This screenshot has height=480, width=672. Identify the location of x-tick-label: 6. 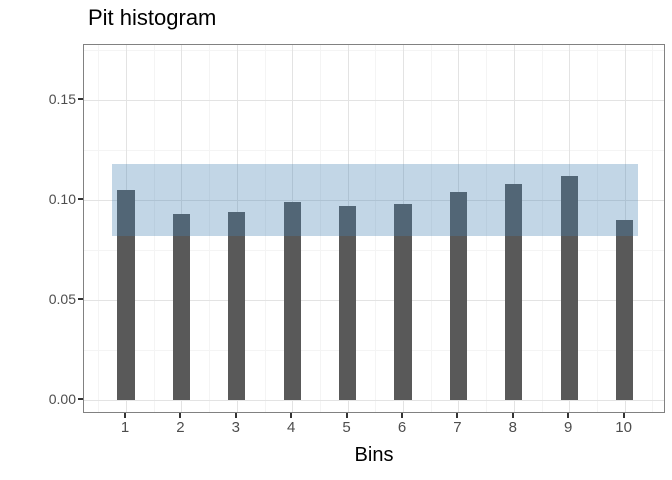
(402, 427).